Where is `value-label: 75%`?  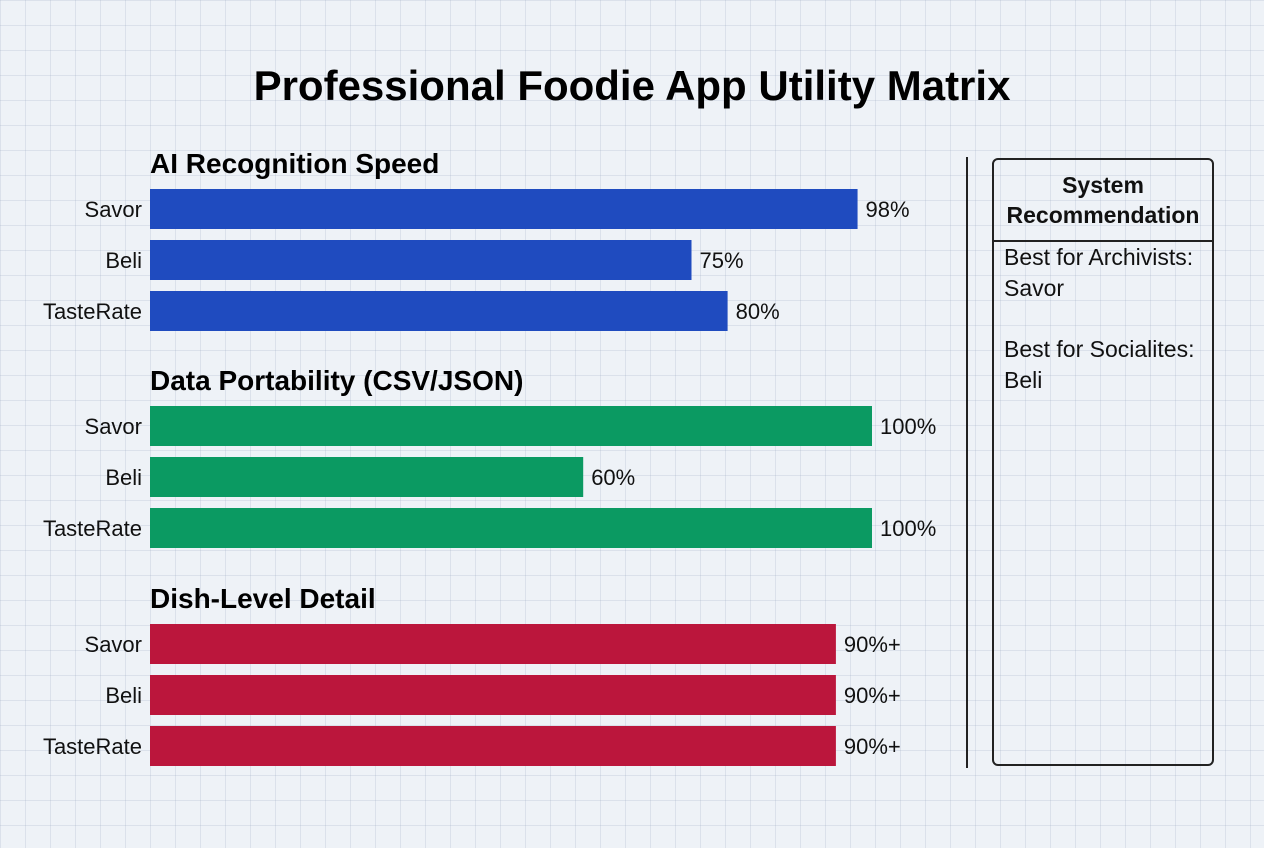 value-label: 75% is located at coordinates (722, 260).